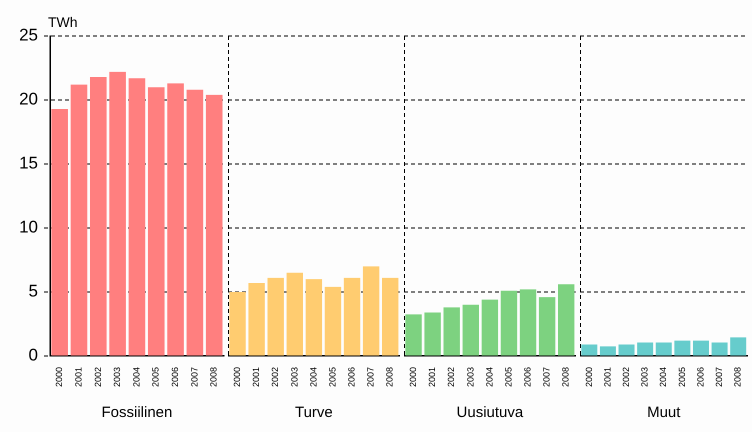 The image size is (752, 432). I want to click on x-axis-title: Fossiilinen, so click(136, 413).